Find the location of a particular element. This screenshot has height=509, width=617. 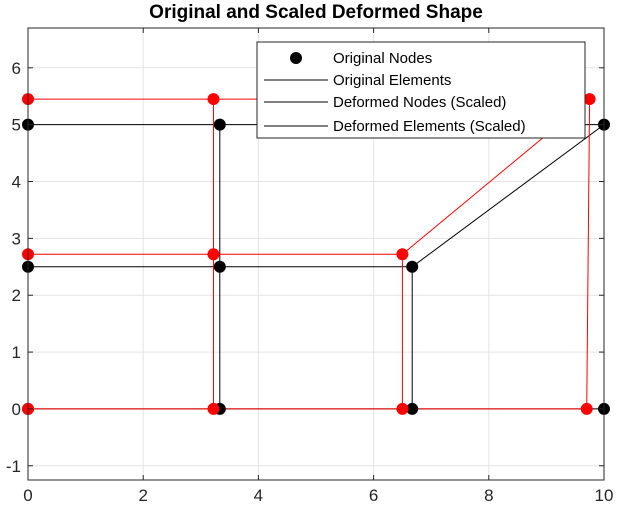

x-tick-label-5: 10 is located at coordinates (604, 495).